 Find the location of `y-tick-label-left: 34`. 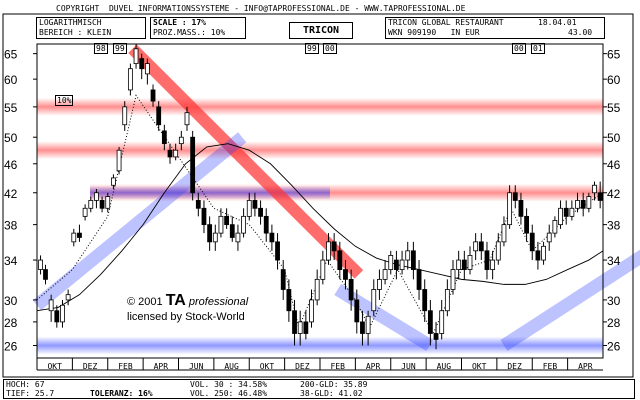

y-tick-label-left: 34 is located at coordinates (11, 261).